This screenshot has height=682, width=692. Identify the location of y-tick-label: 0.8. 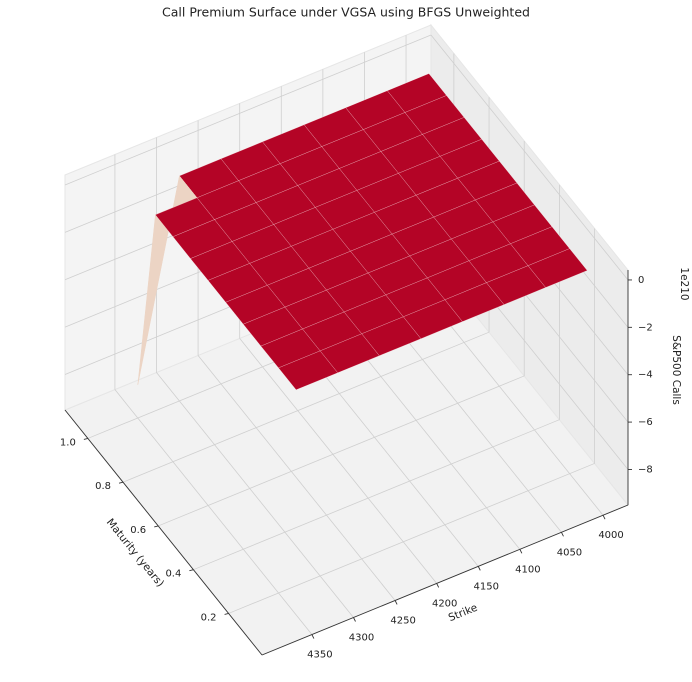
(103, 486).